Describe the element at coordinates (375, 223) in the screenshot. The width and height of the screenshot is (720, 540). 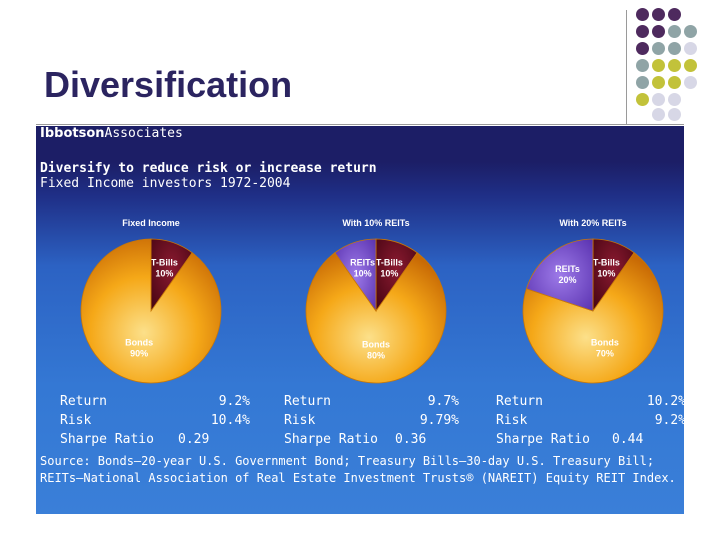
I see `pie-title: With 10% REITs` at that location.